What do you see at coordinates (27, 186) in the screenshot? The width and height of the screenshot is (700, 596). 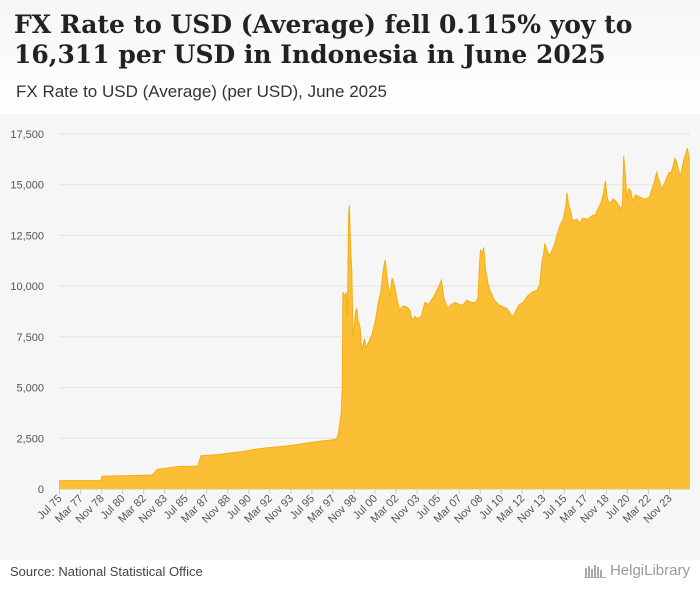 I see `y-tick-label: 15,000` at bounding box center [27, 186].